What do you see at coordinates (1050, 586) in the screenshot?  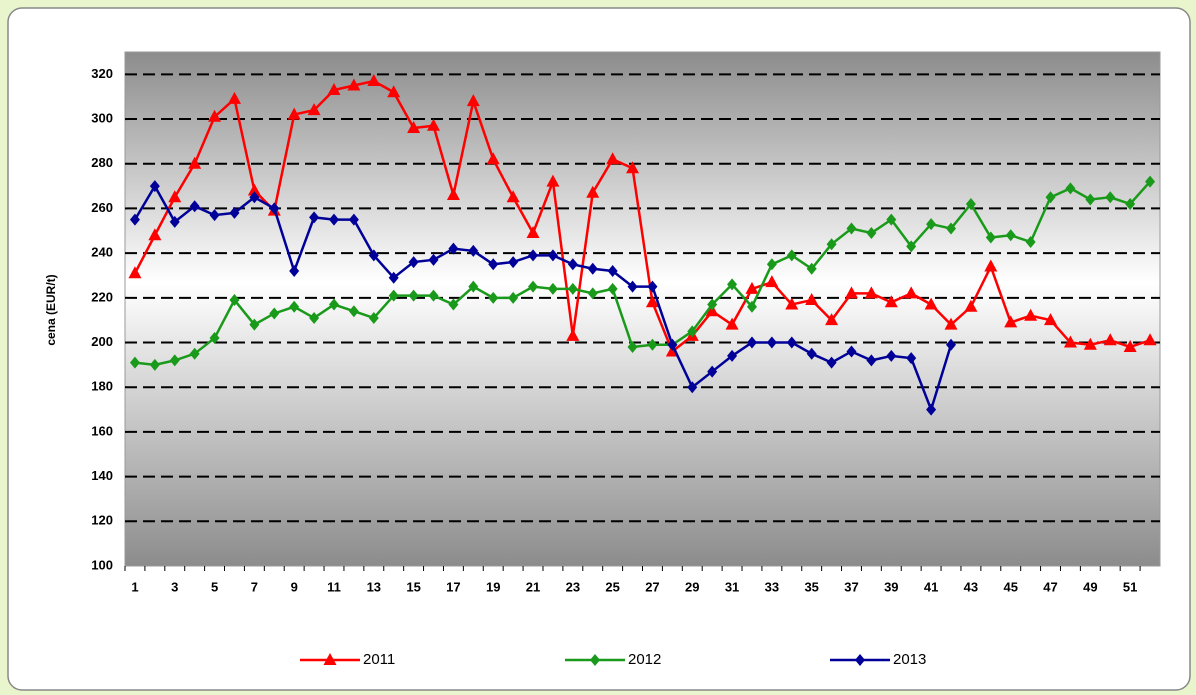 I see `x-tick-label: 47` at bounding box center [1050, 586].